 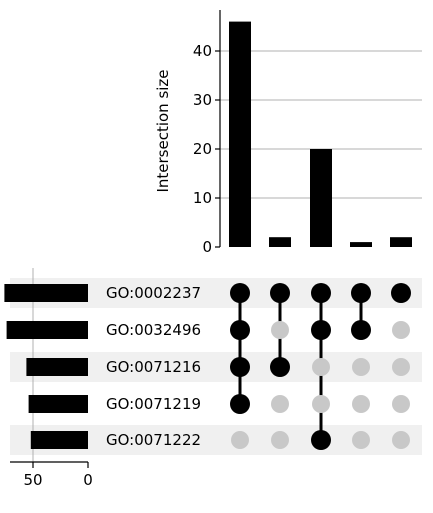 I want to click on intersection-y-axis: 0 10 20 30 40, so click(x=207, y=133).